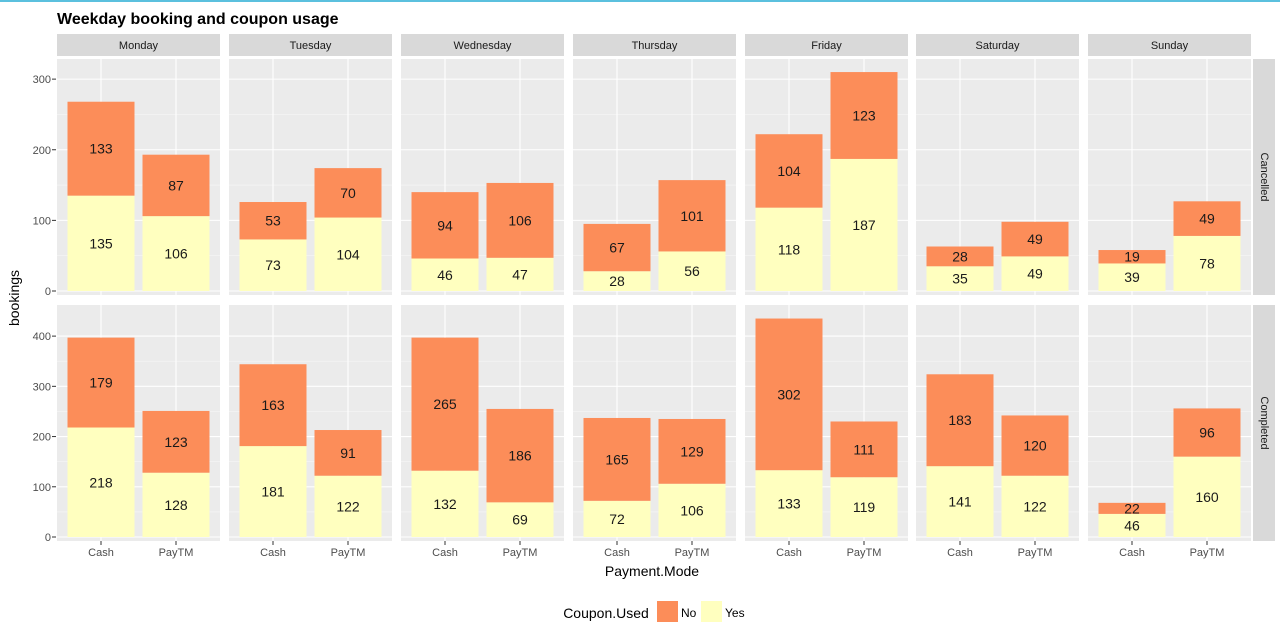 The image size is (1280, 630). What do you see at coordinates (692, 451) in the screenshot?
I see `data-label-no: 129` at bounding box center [692, 451].